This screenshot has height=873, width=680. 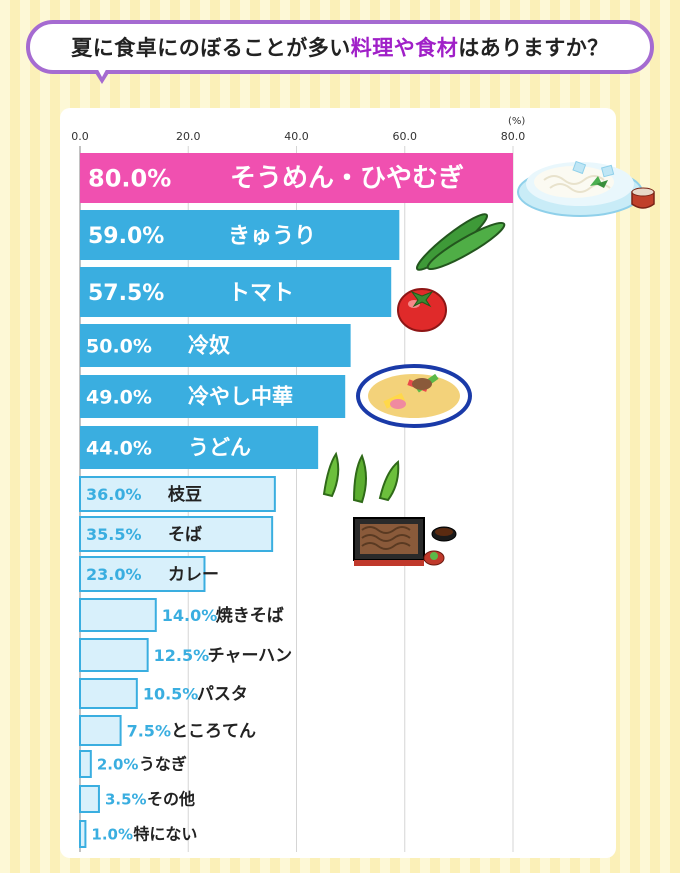 What do you see at coordinates (118, 764) in the screenshot?
I see `value-label: 2.0%` at bounding box center [118, 764].